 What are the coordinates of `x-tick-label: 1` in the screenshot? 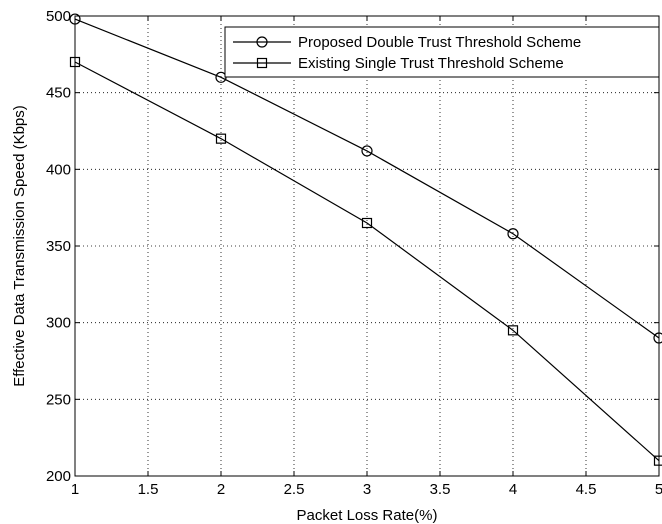 It's located at (75, 489).